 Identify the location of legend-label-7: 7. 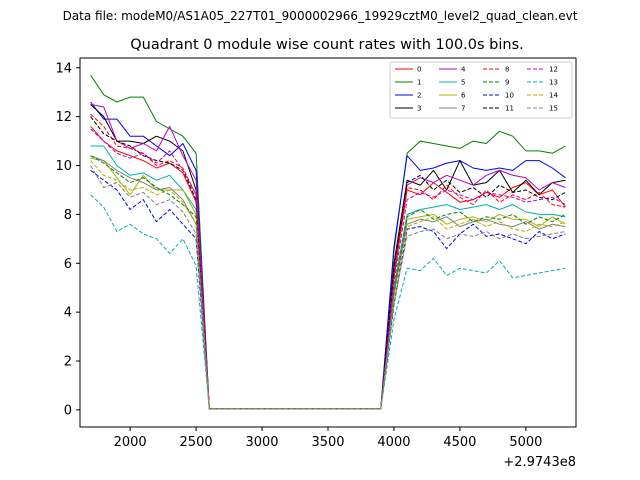
(463, 109).